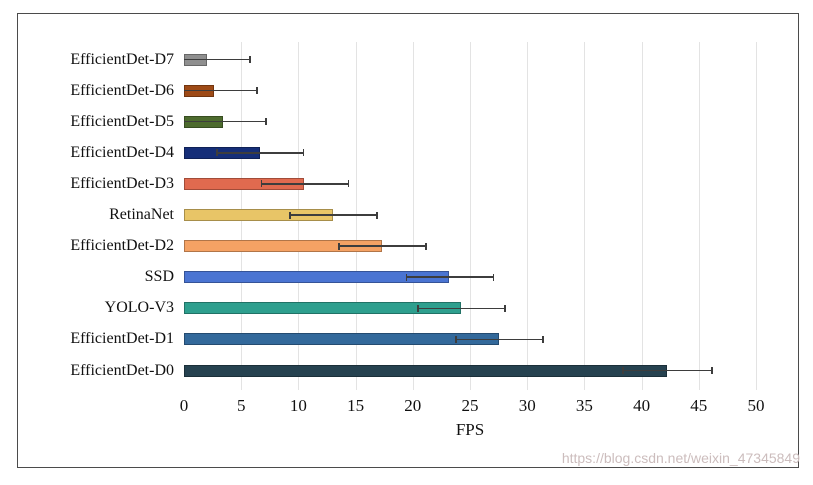  Describe the element at coordinates (122, 152) in the screenshot. I see `category-label: EfficientDet-D4` at that location.